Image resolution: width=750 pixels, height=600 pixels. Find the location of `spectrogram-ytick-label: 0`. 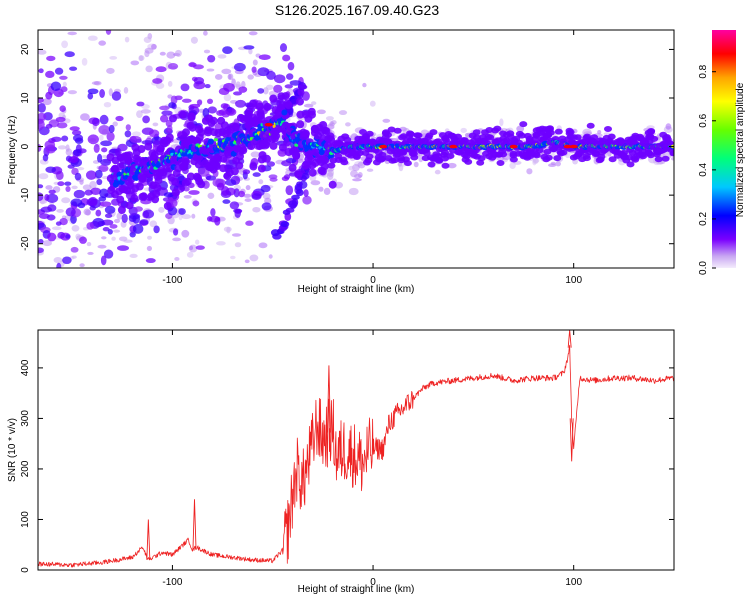

spectrogram-ytick-label: 0 is located at coordinates (25, 146).